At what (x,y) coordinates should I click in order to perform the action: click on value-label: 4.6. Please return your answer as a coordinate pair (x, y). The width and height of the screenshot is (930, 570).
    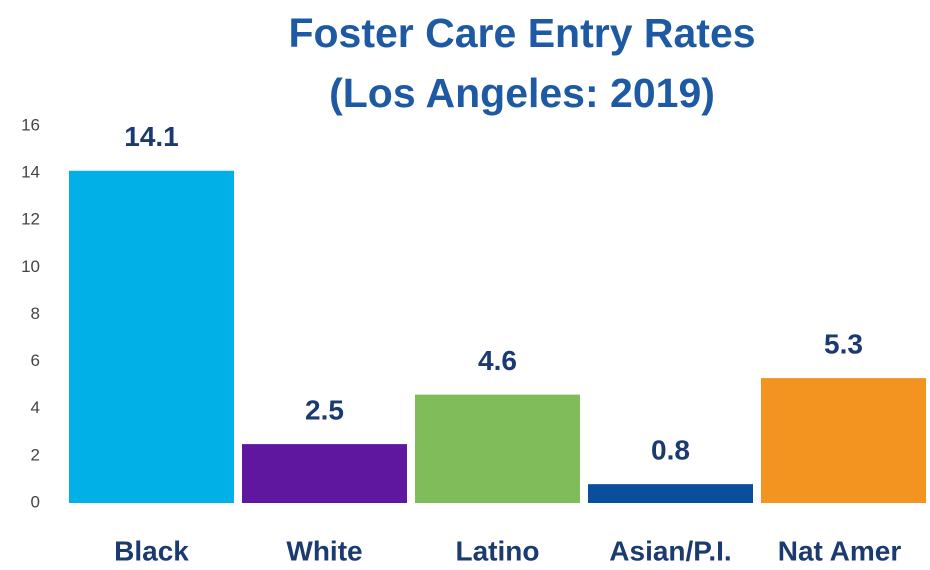
    Looking at the image, I should click on (497, 360).